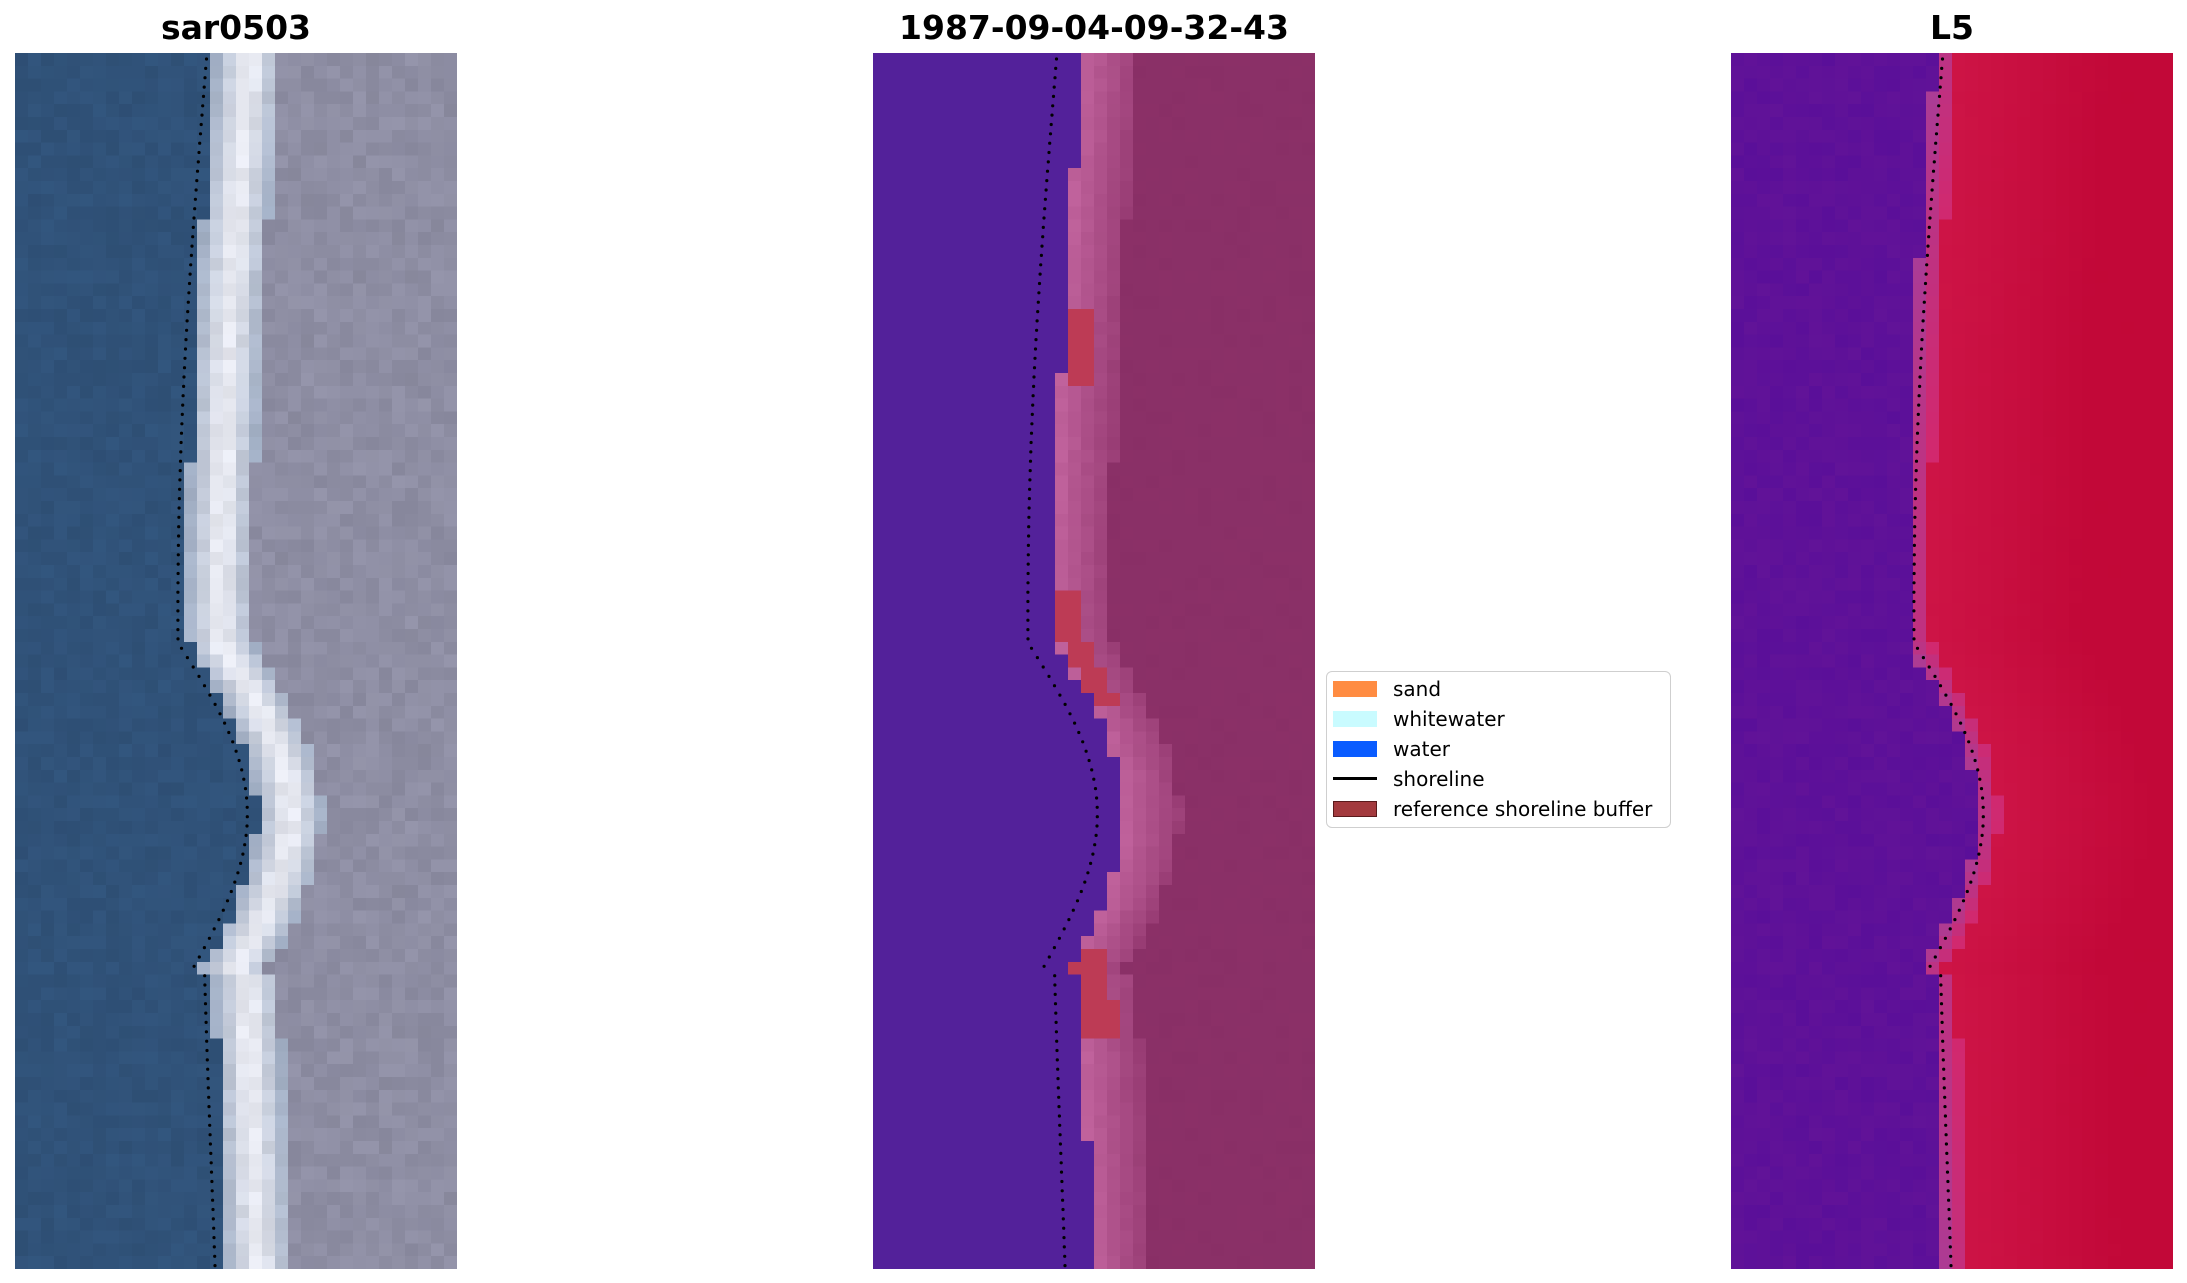 This screenshot has height=1283, width=2187. Describe the element at coordinates (1417, 689) in the screenshot. I see `legend-label: sand` at that location.